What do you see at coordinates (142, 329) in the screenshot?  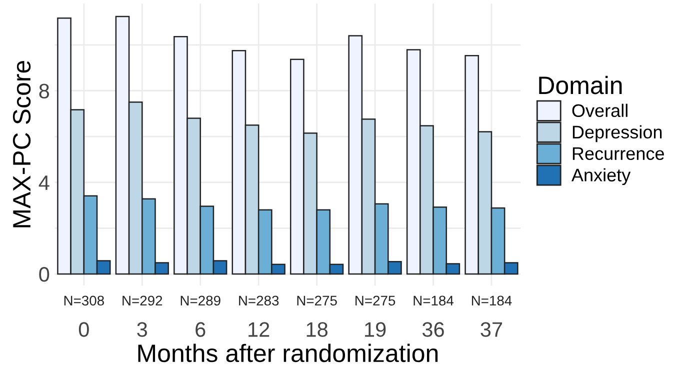 I see `x-tick-label: 3` at bounding box center [142, 329].